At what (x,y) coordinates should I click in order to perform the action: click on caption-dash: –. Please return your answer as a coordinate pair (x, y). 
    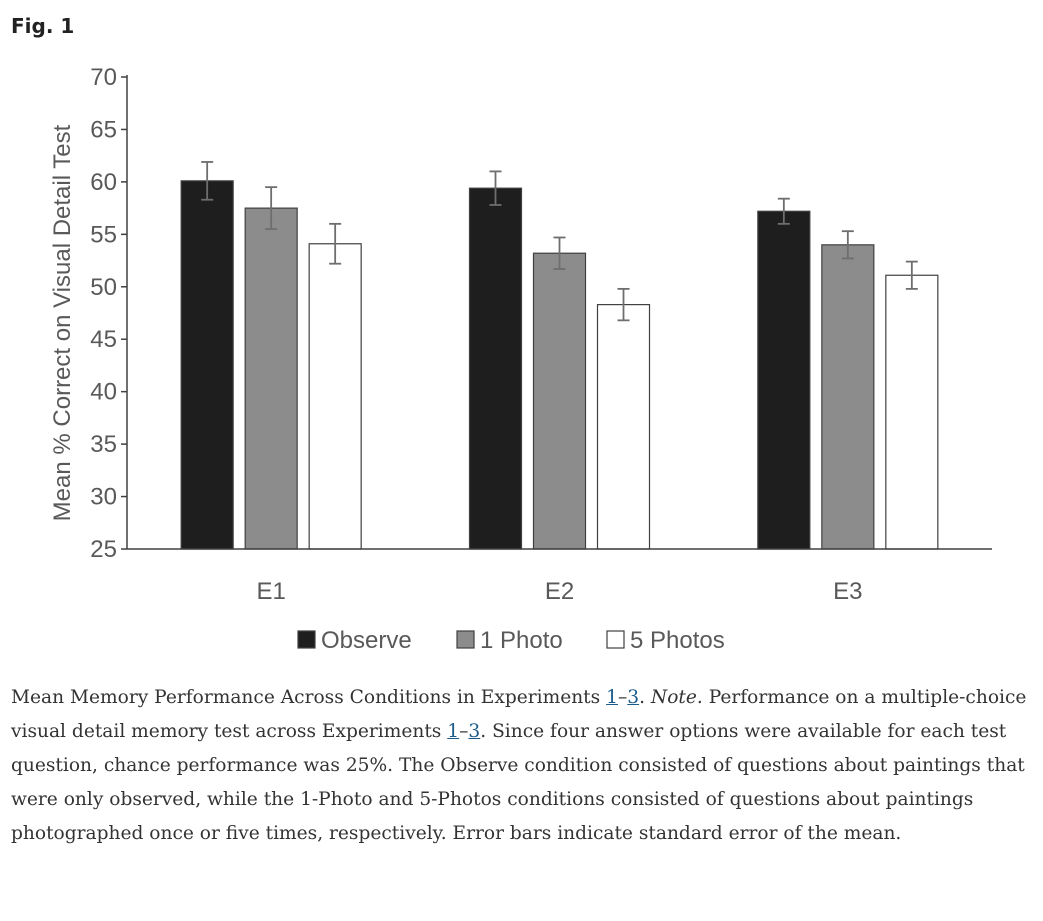
    Looking at the image, I should click on (622, 697).